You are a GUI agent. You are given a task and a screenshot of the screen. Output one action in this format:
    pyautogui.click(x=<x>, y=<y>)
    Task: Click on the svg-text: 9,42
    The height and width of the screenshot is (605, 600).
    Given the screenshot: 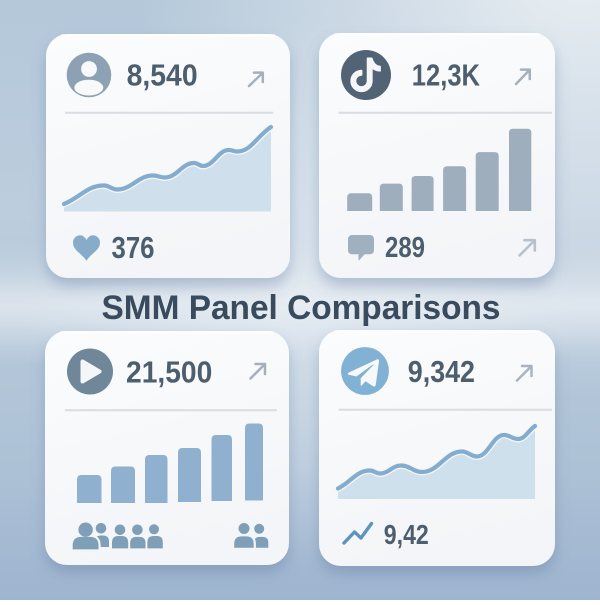 What is the action you would take?
    pyautogui.click(x=406, y=534)
    